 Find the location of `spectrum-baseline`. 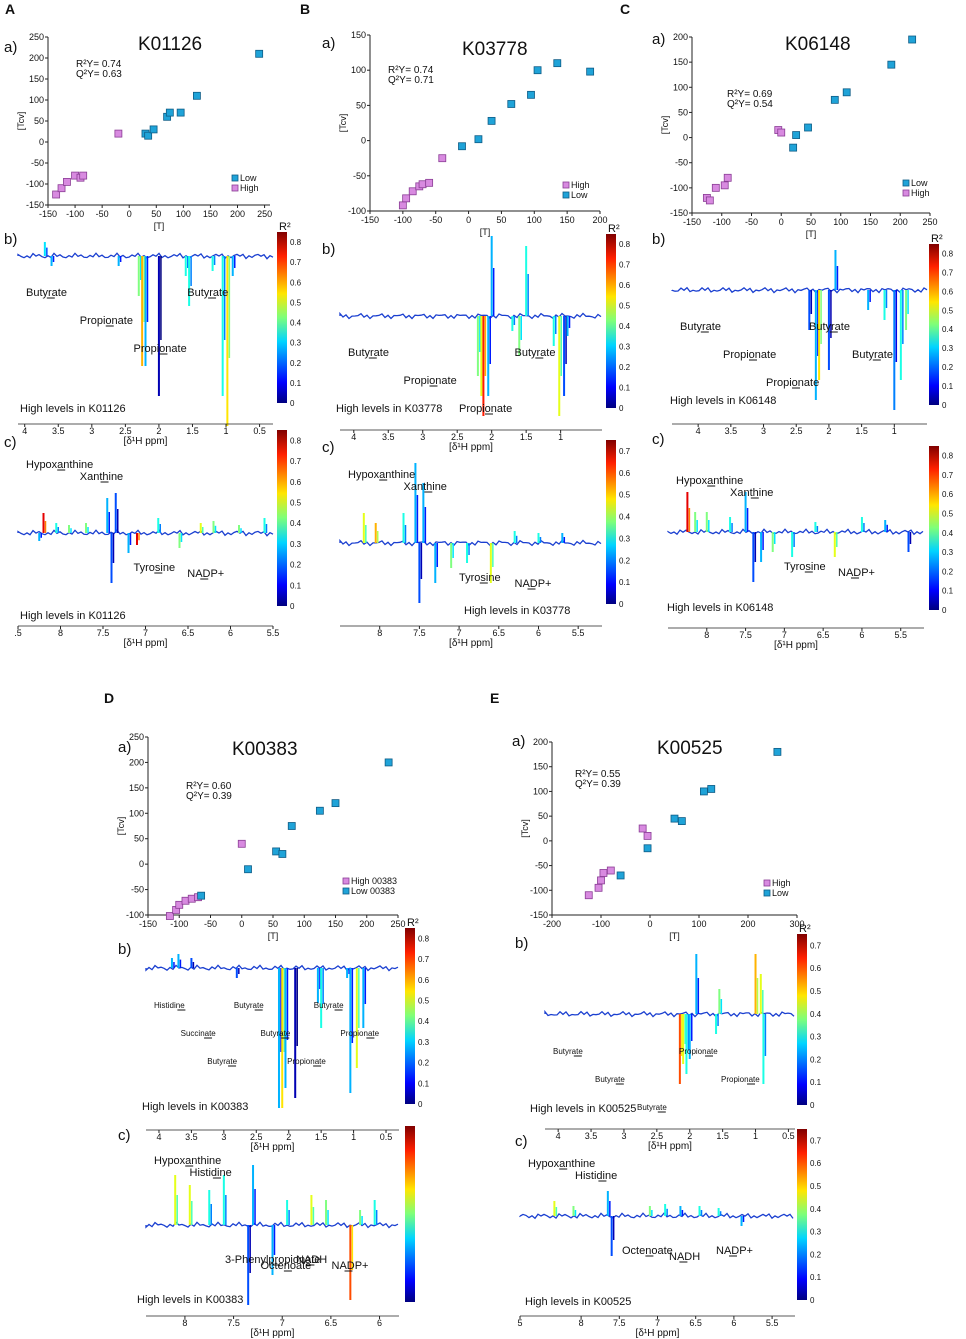

spectrum-baseline is located at coordinates (272, 968).